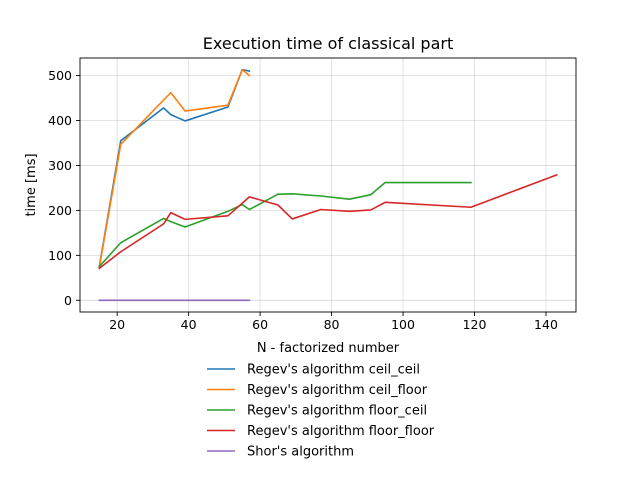 This screenshot has width=640, height=480. Describe the element at coordinates (403, 324) in the screenshot. I see `x-tick-label: 100` at that location.